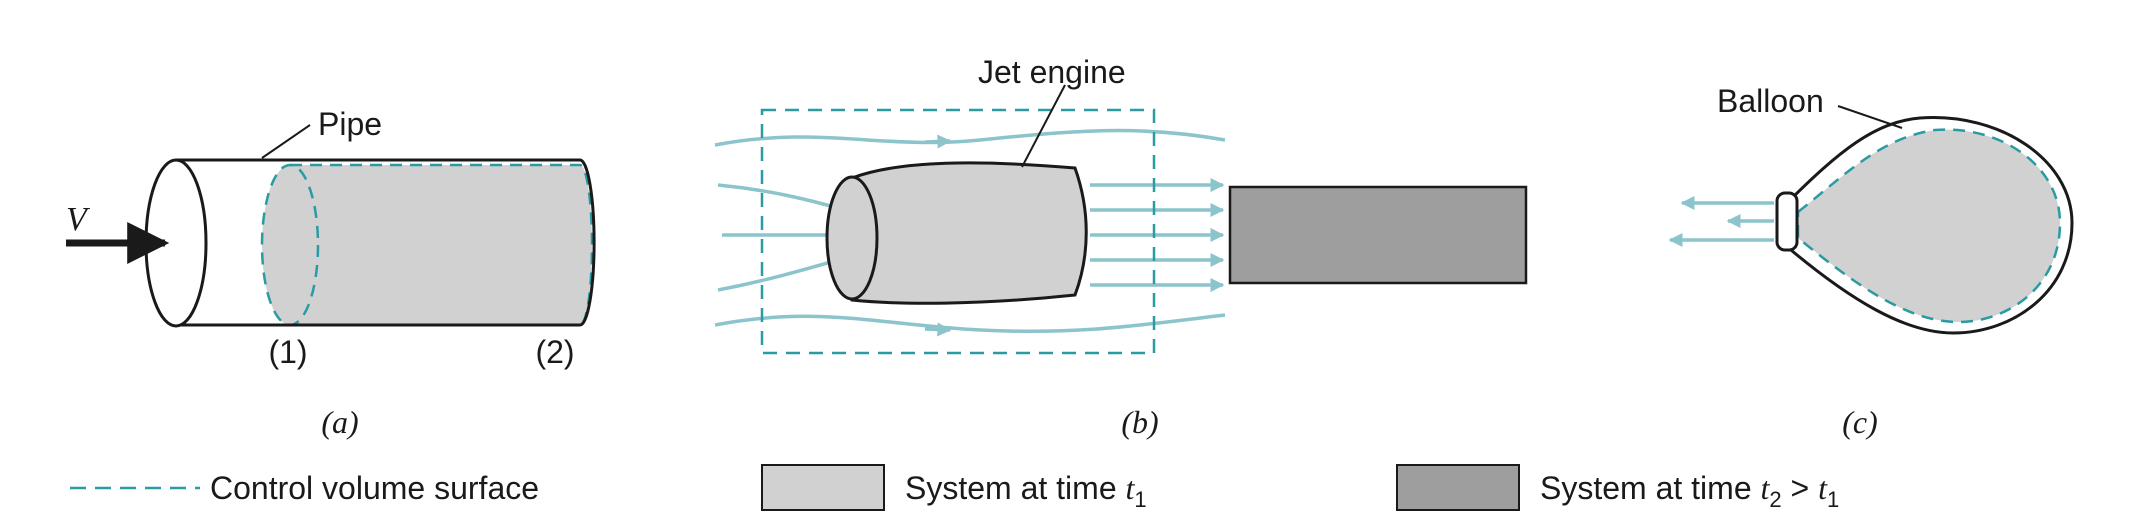 This screenshot has height=530, width=2130. Describe the element at coordinates (1800, 488) in the screenshot. I see `legend-system-t2-gt: >` at that location.